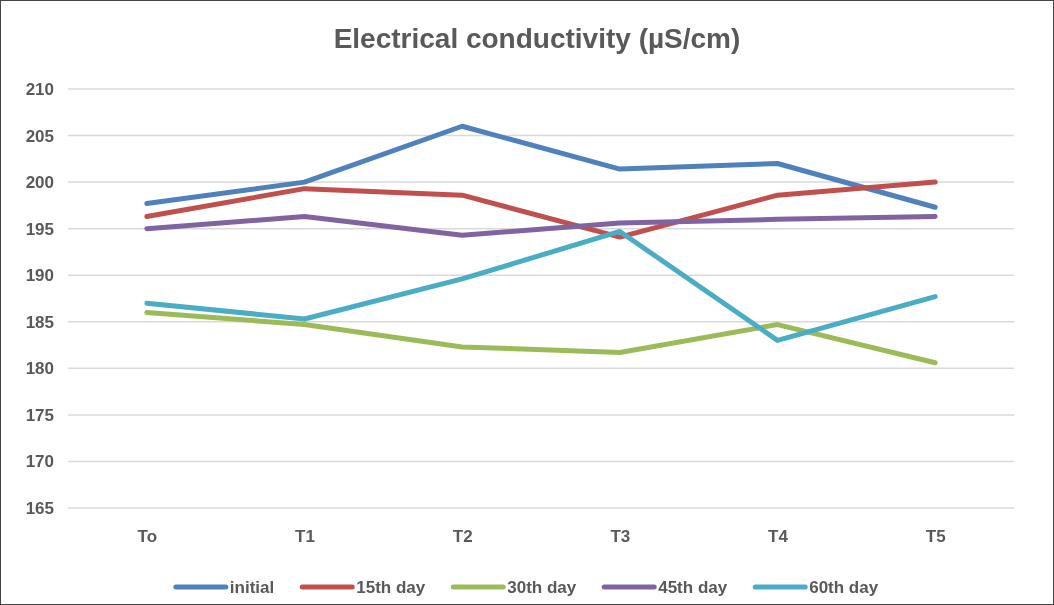  Describe the element at coordinates (39, 276) in the screenshot. I see `y-tick-label: 190` at that location.